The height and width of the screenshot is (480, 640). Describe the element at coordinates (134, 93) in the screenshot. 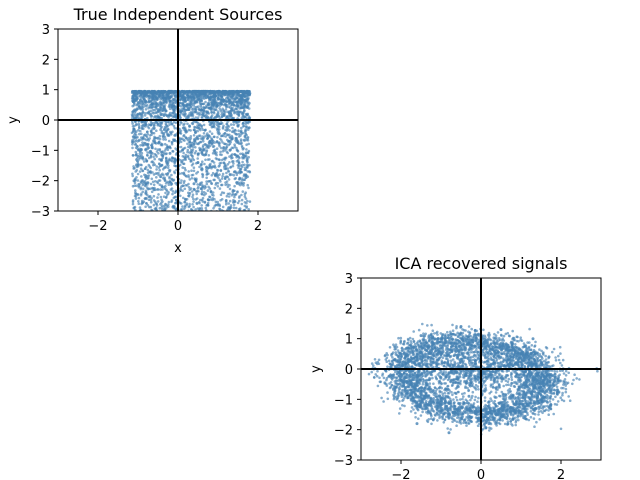

I see `data-point` at that location.